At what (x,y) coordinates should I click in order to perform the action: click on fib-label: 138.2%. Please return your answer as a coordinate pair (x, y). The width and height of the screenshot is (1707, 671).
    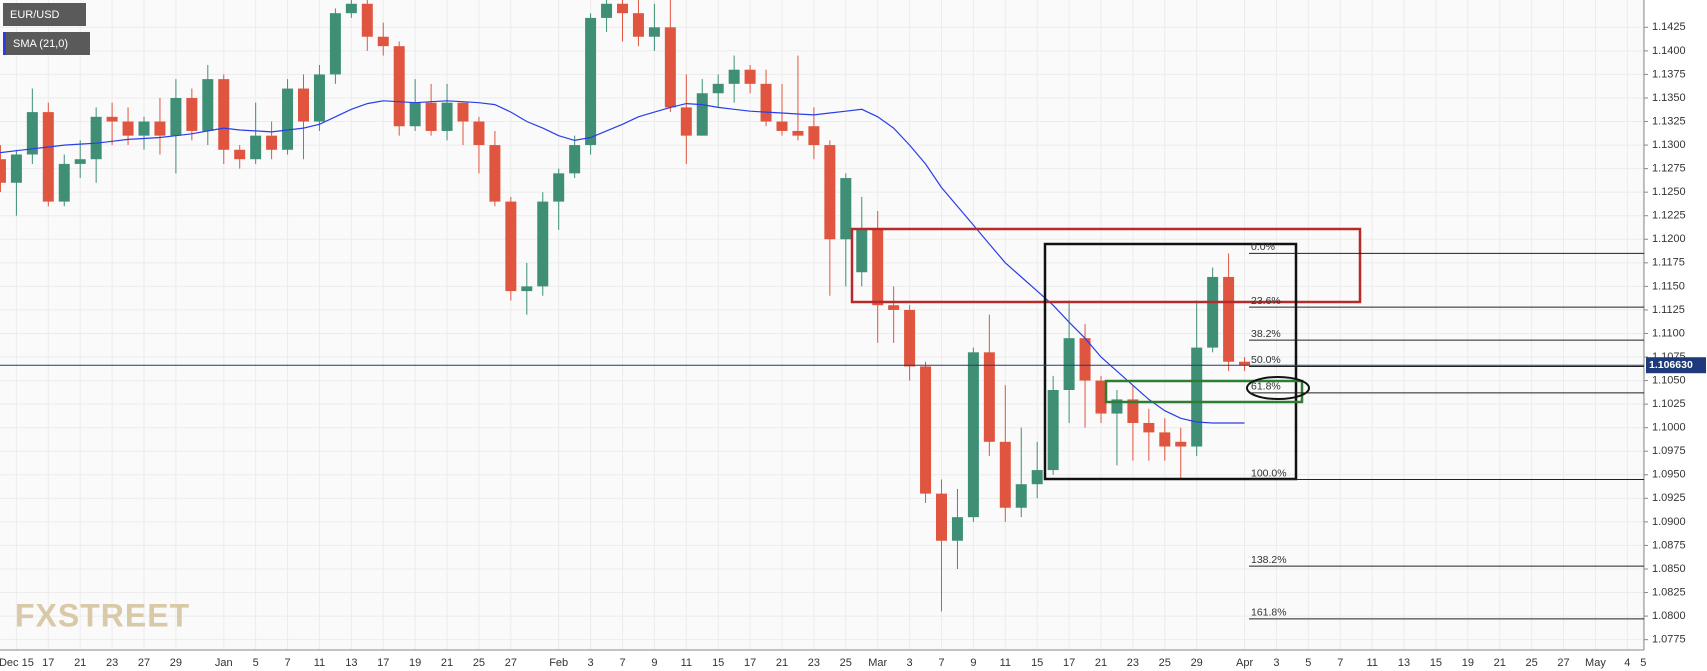
    Looking at the image, I should click on (1269, 560).